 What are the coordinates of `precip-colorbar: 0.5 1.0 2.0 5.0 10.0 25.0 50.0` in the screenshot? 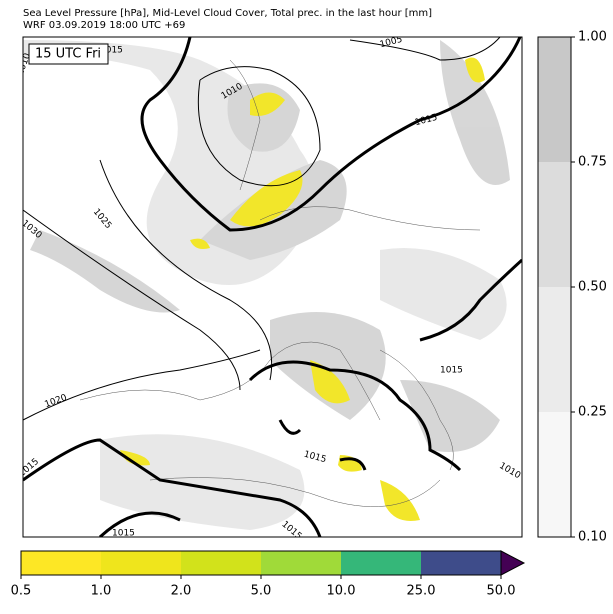 It's located at (268, 574).